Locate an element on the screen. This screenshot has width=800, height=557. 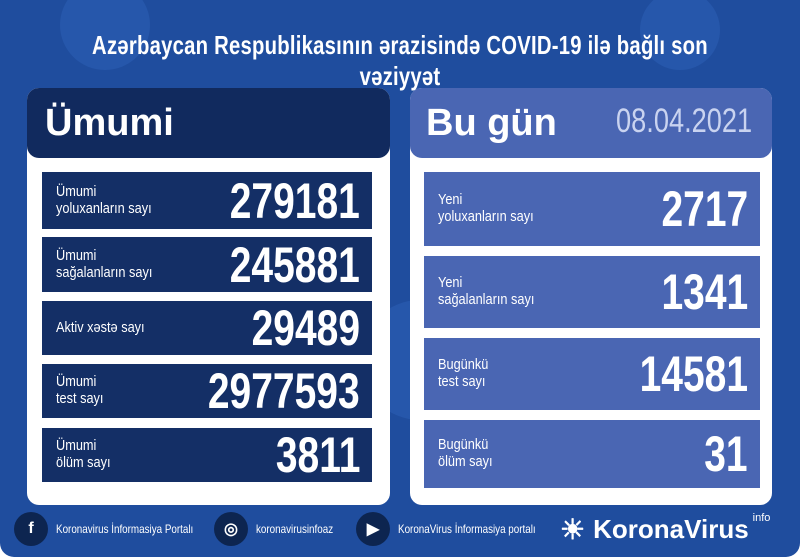
stat-value: 29489 is located at coordinates (305, 328).